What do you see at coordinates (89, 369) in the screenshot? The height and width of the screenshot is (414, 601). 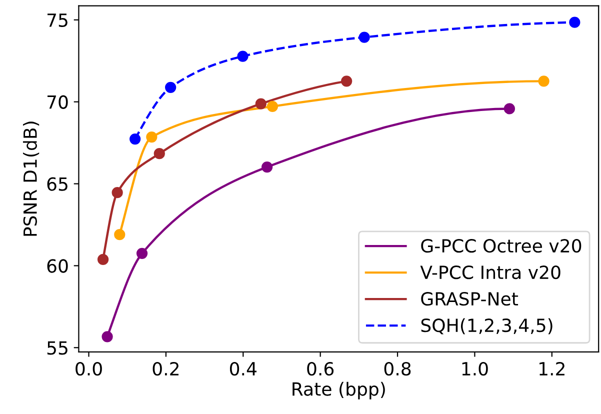 I see `x-tick-label: 0.0` at bounding box center [89, 369].